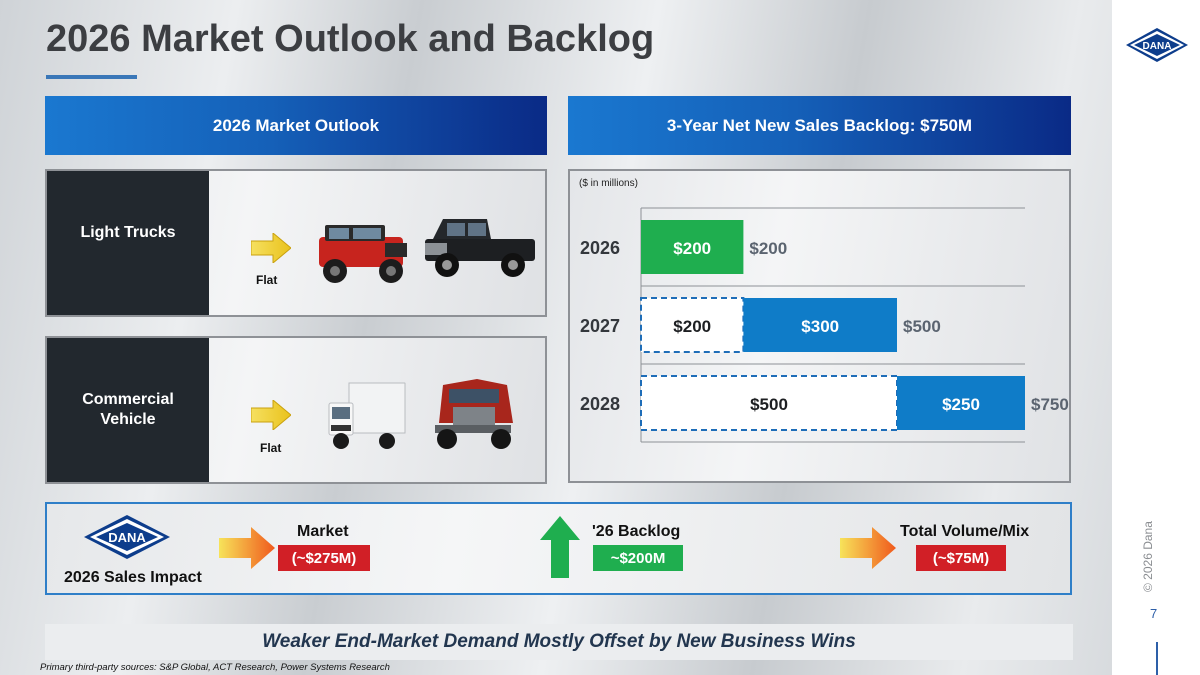 This screenshot has width=1200, height=675. I want to click on units-note: ($ in millions), so click(608, 183).